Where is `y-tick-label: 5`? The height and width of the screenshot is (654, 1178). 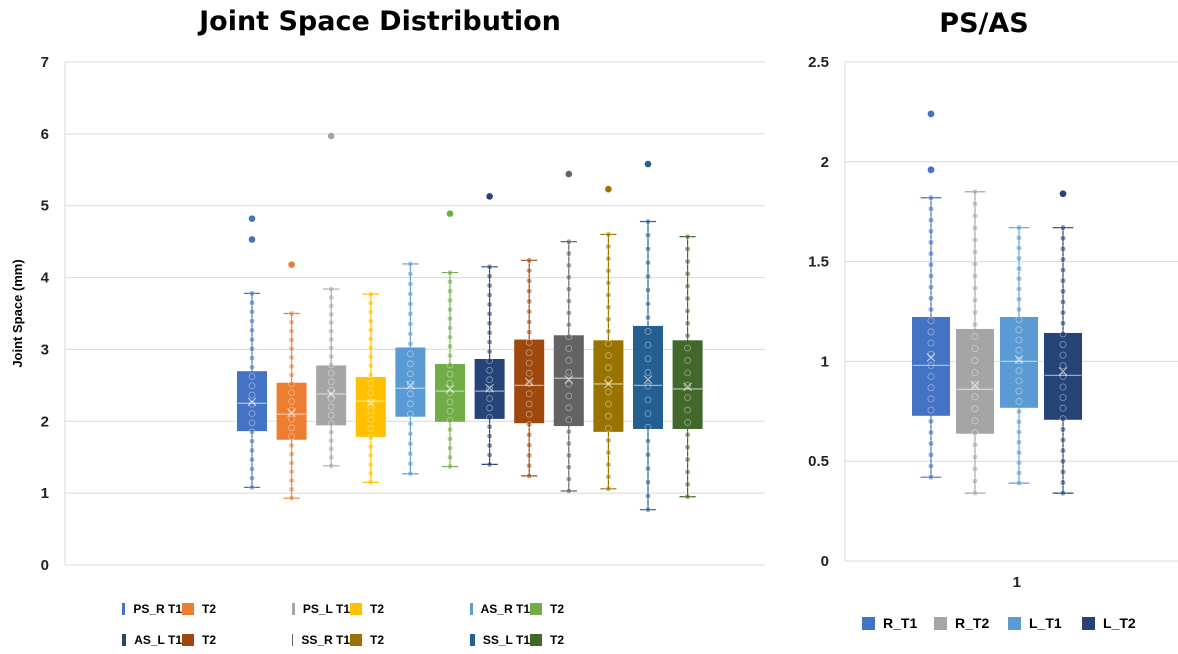 y-tick-label: 5 is located at coordinates (45, 206).